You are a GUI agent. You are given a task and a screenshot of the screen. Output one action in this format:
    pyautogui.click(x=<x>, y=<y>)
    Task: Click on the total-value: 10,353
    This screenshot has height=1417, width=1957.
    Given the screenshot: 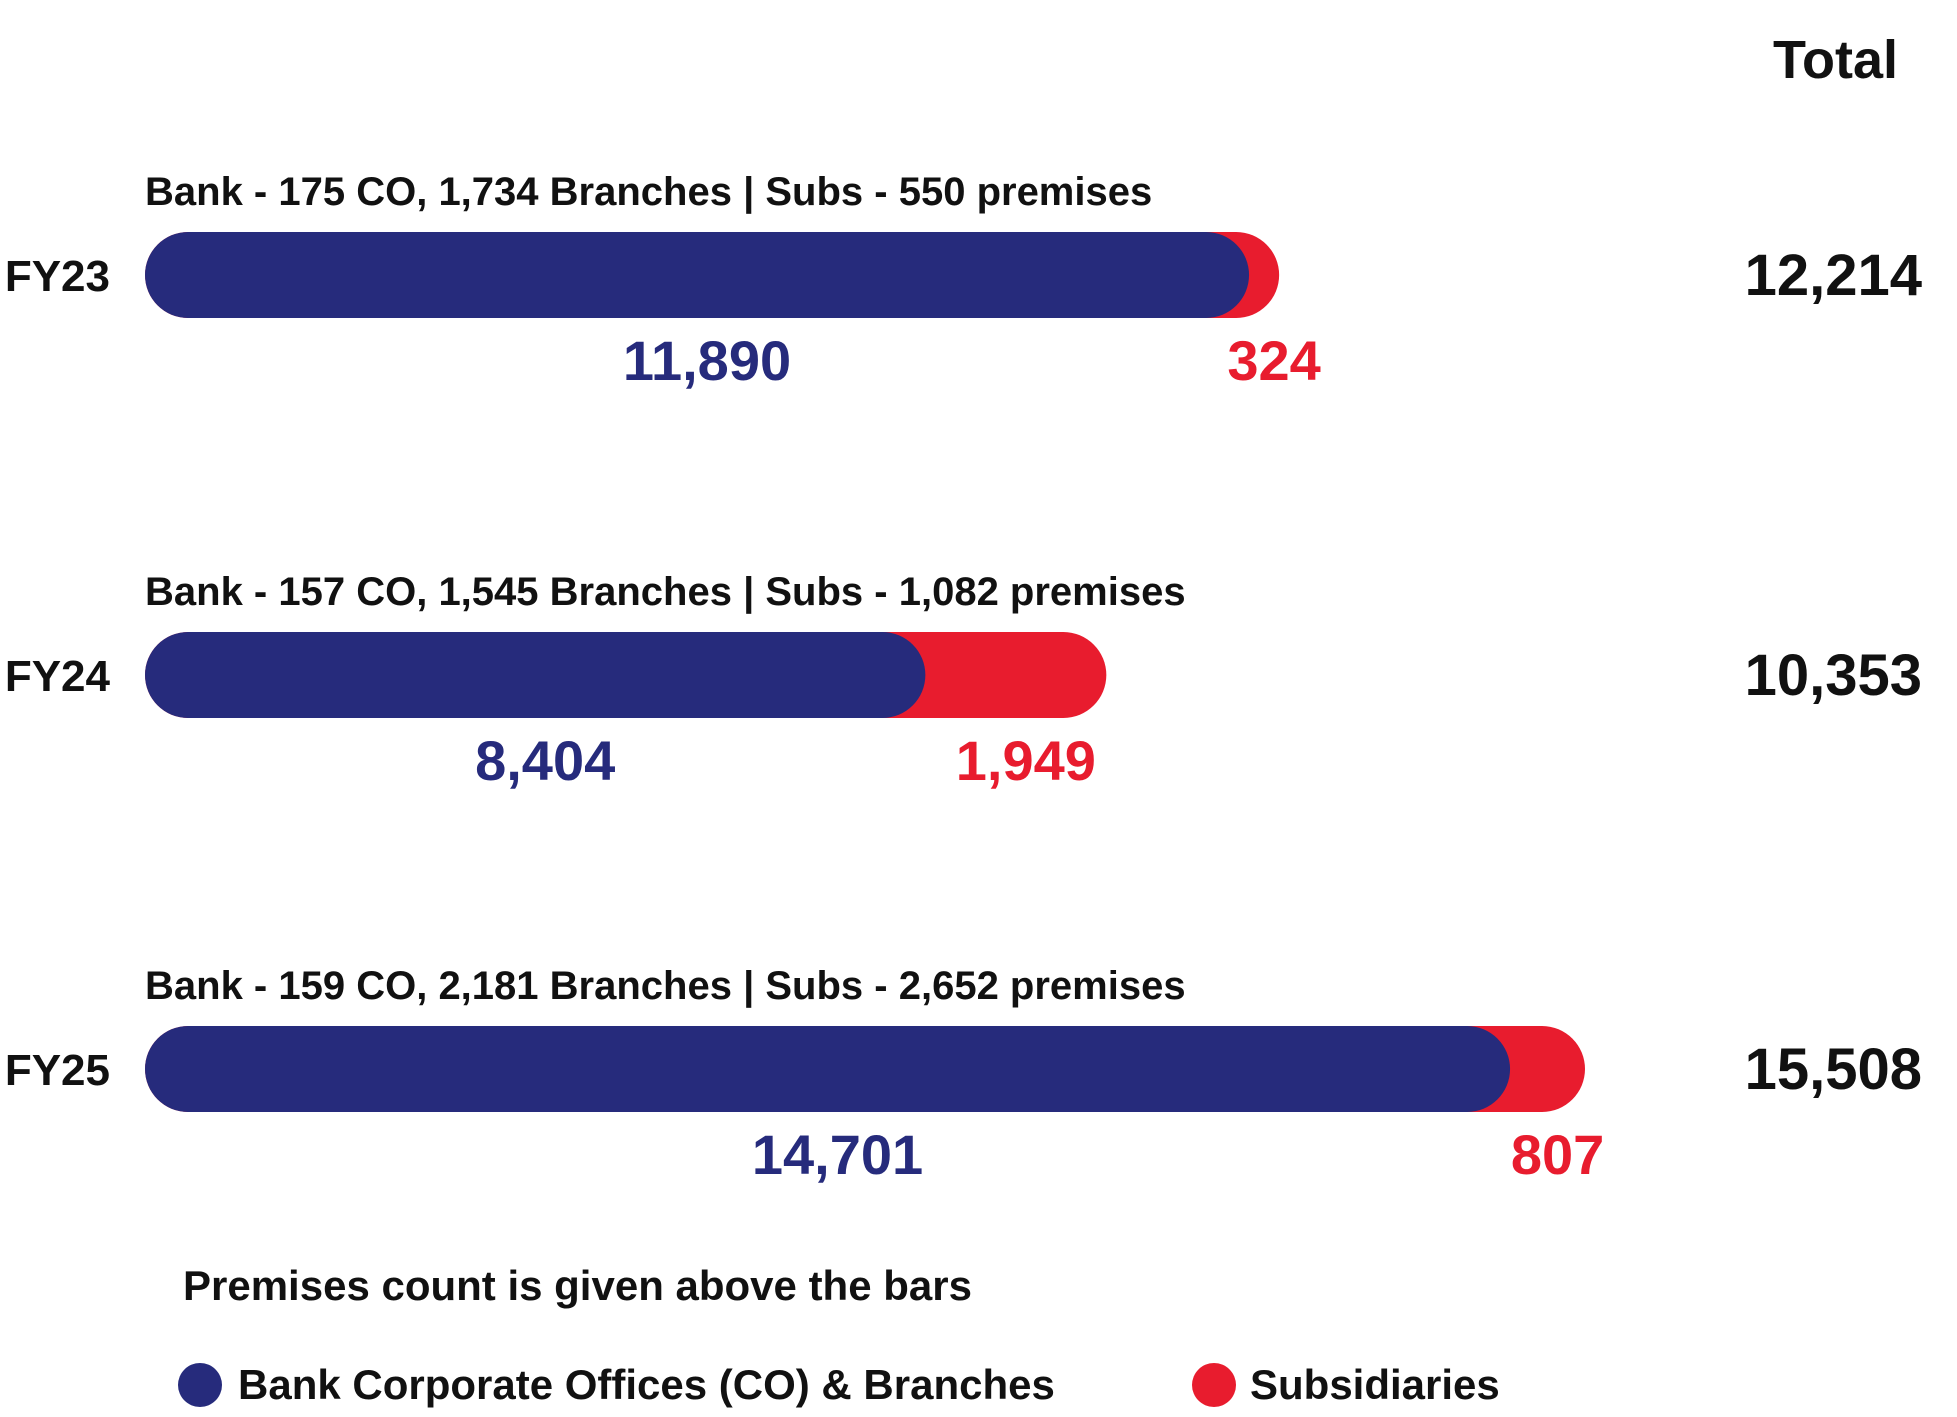 What is the action you would take?
    pyautogui.click(x=1833, y=675)
    